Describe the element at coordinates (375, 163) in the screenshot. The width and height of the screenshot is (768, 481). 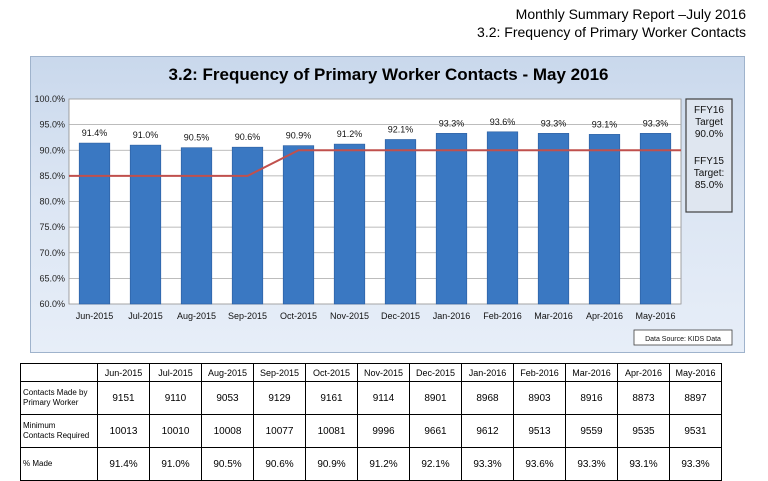
I see `target-line` at that location.